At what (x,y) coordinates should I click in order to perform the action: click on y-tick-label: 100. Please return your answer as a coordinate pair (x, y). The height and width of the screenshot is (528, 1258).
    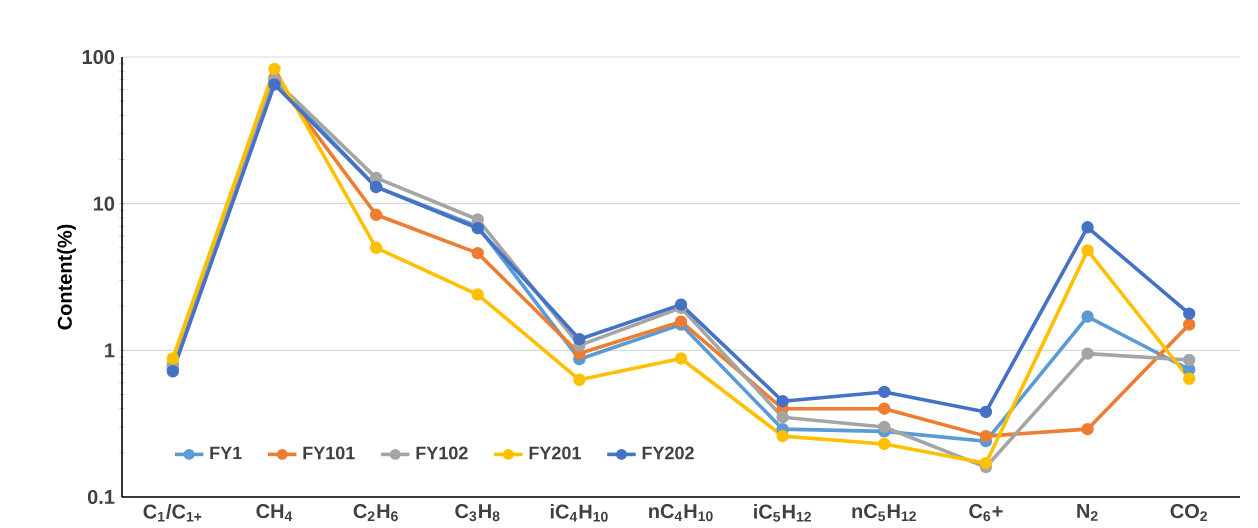
    Looking at the image, I should click on (98, 57).